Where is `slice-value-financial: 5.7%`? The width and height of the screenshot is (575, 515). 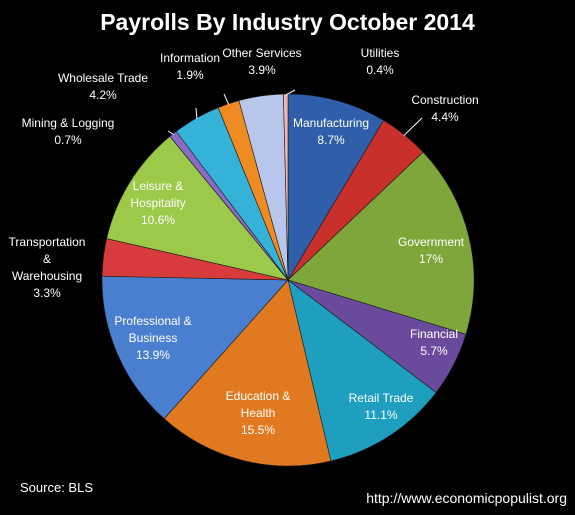 slice-value-financial: 5.7% is located at coordinates (434, 351).